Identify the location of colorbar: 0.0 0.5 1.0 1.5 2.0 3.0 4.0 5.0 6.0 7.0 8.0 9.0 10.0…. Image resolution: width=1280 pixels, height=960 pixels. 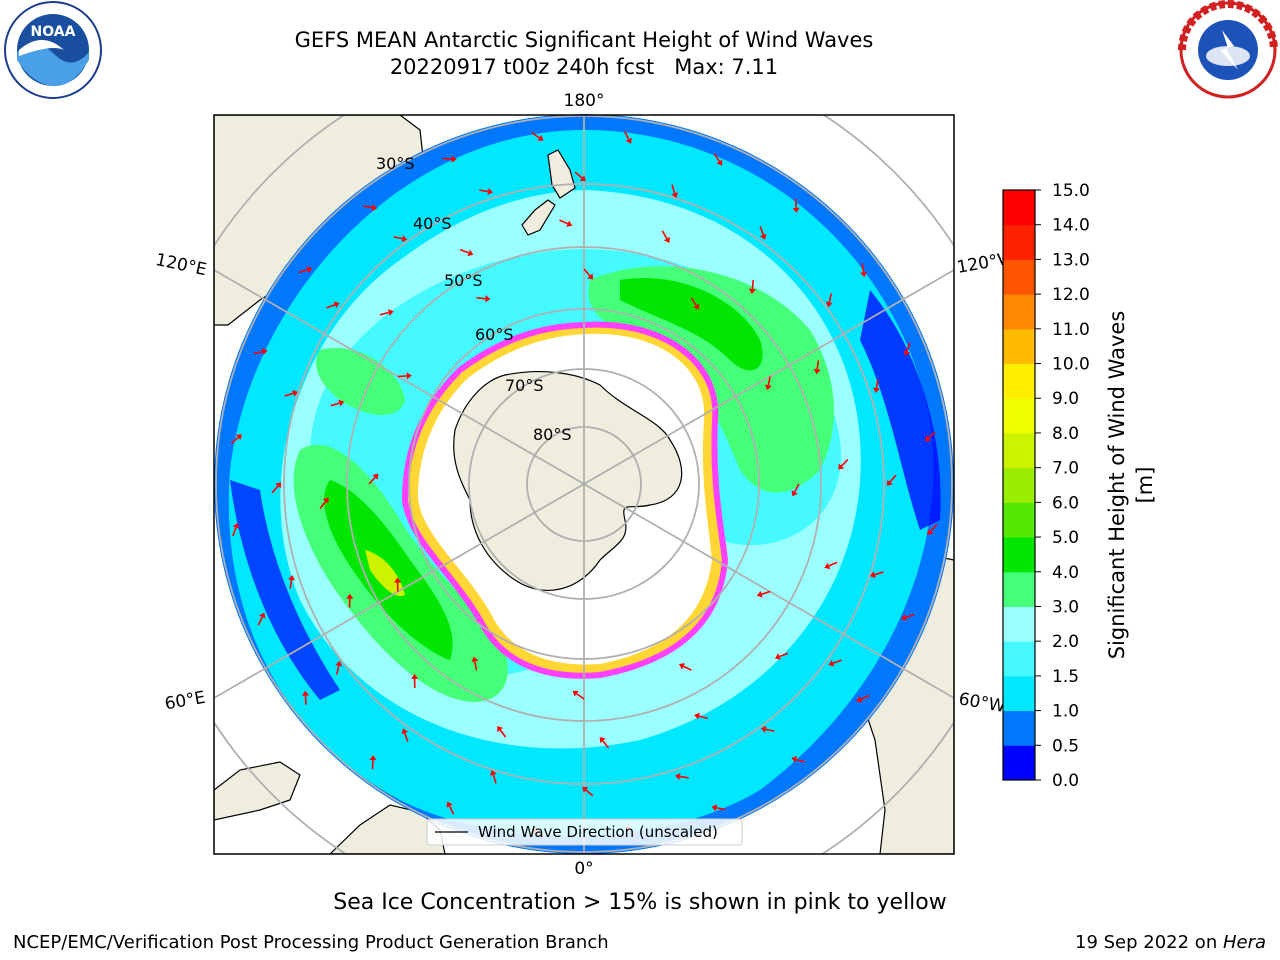
(1046, 485).